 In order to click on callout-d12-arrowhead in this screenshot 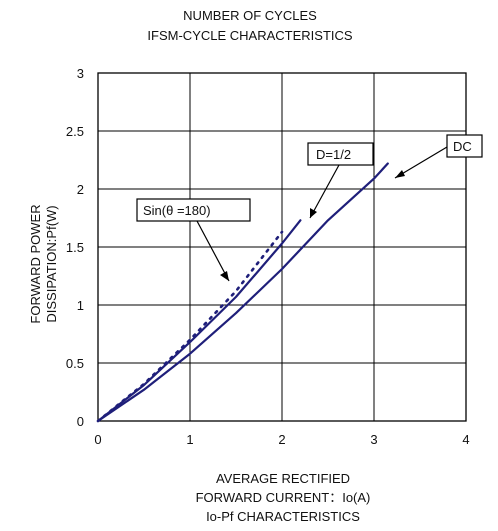, I will do `click(313, 213)`.